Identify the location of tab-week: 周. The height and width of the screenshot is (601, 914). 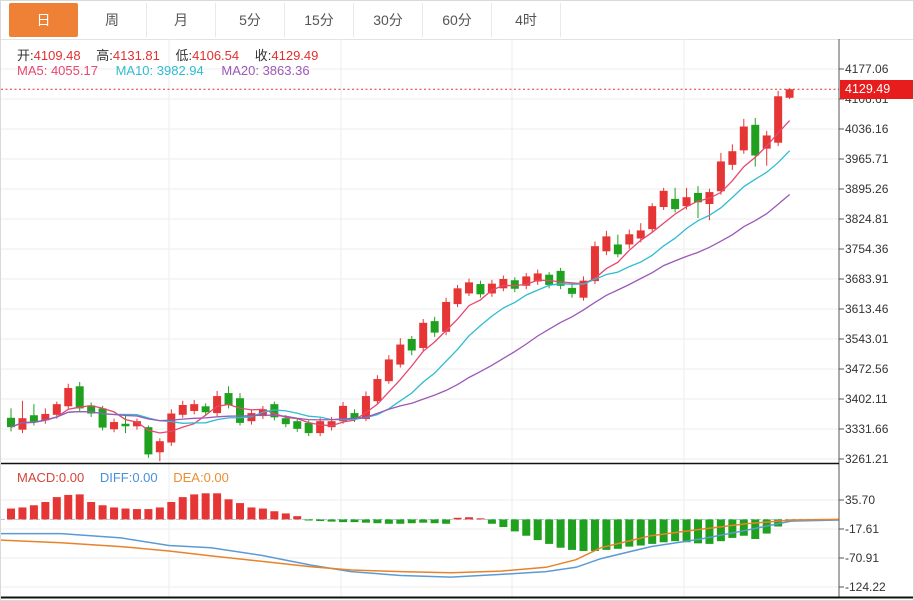
(112, 20).